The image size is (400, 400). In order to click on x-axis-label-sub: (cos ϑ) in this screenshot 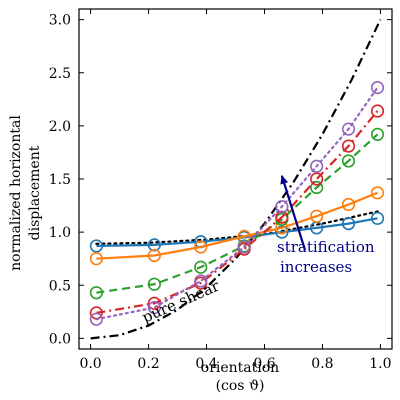, I will do `click(240, 386)`.